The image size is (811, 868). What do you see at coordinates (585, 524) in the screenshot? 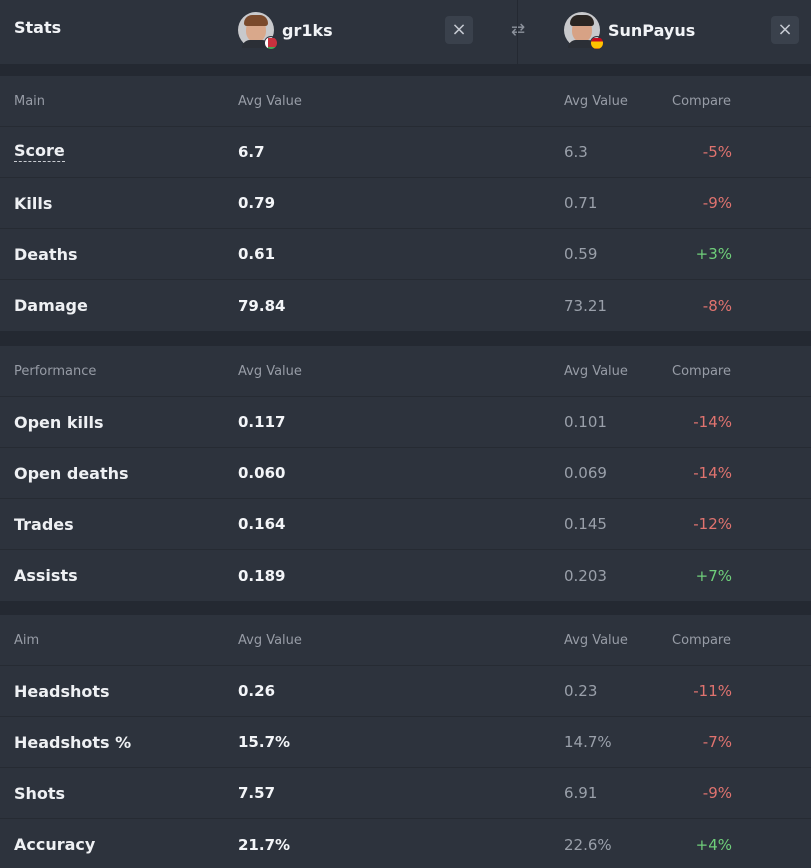
I see `player-2-value: 0.145` at bounding box center [585, 524].